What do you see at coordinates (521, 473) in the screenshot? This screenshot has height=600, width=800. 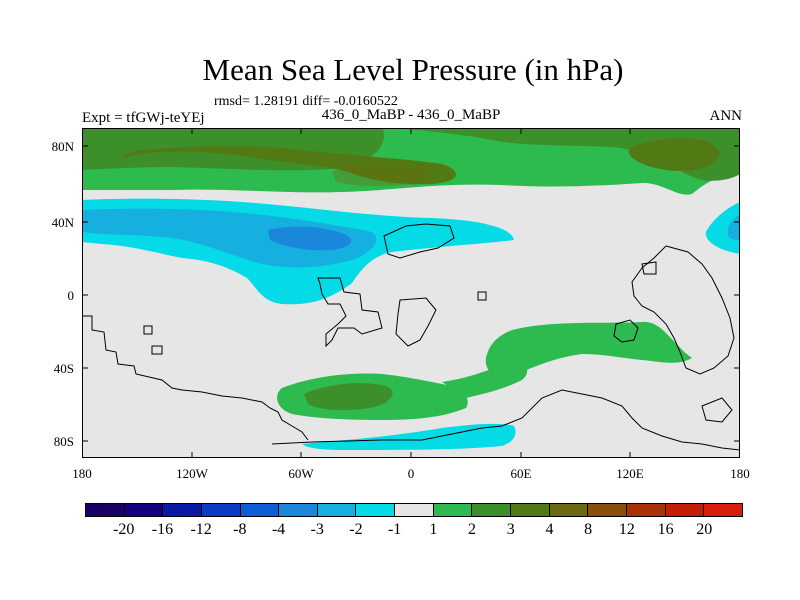 I see `x-tick-label: 60E` at bounding box center [521, 473].